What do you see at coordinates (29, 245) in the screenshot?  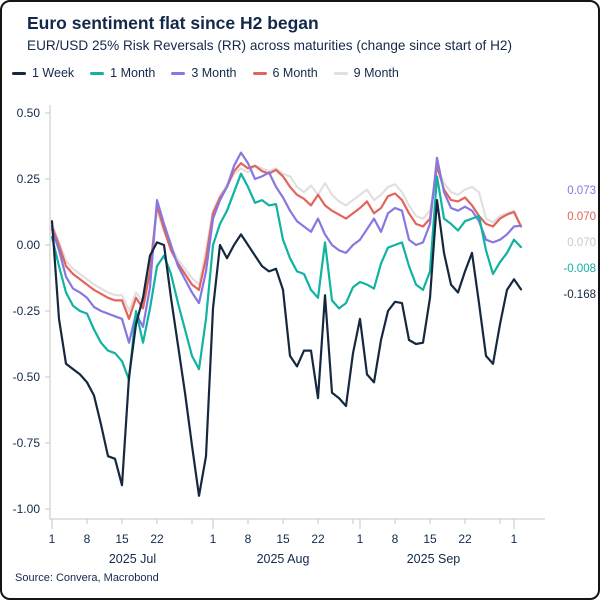 I see `svg-text: 0.00` at bounding box center [29, 245].